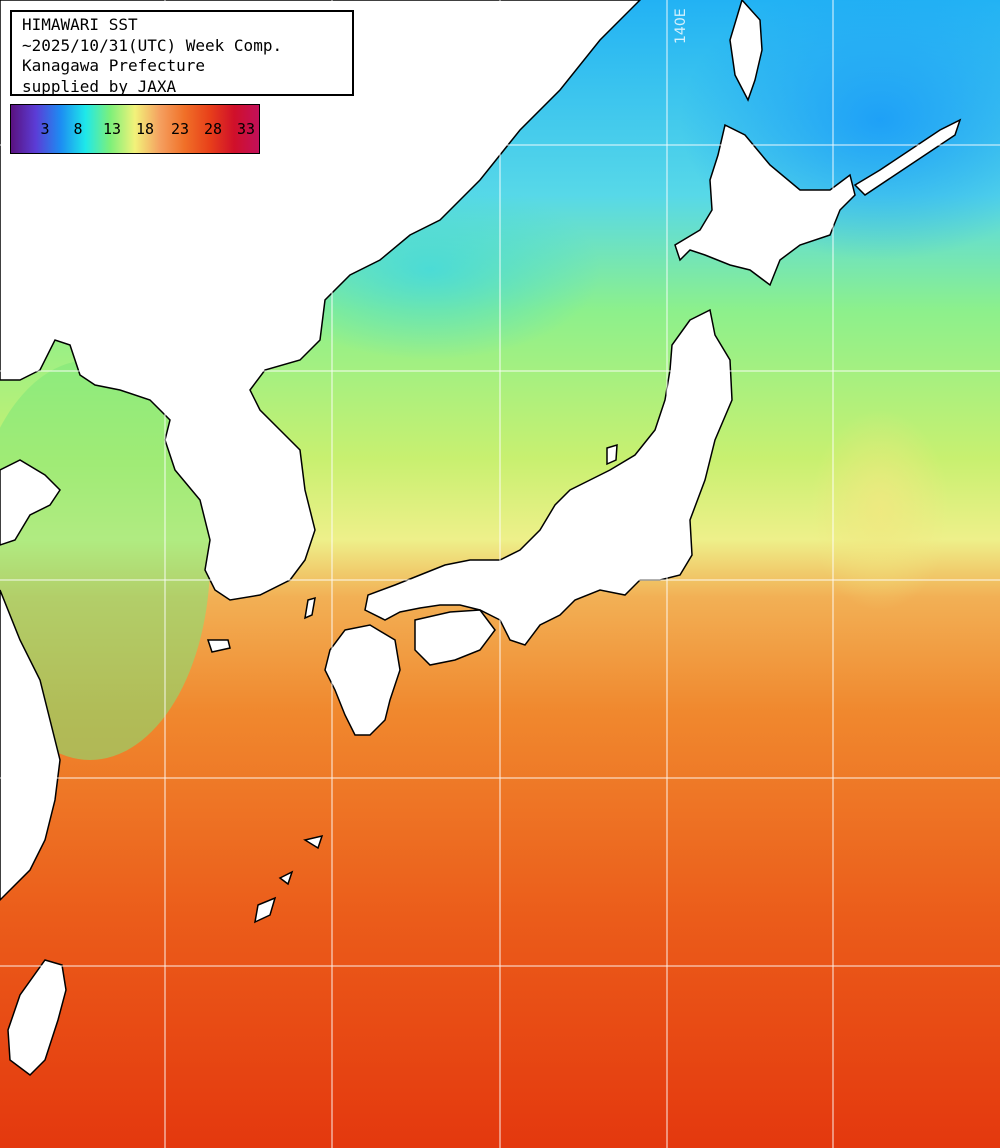 The width and height of the screenshot is (1000, 1148). What do you see at coordinates (246, 129) in the screenshot?
I see `scale-tick: 33` at bounding box center [246, 129].